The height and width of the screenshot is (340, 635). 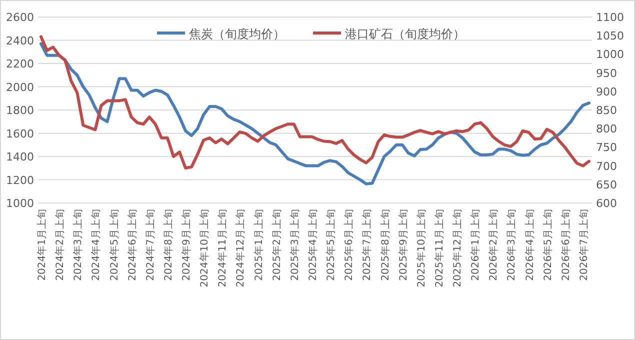 I want to click on x-tick-label: 2024年7月上旬, so click(x=150, y=245).